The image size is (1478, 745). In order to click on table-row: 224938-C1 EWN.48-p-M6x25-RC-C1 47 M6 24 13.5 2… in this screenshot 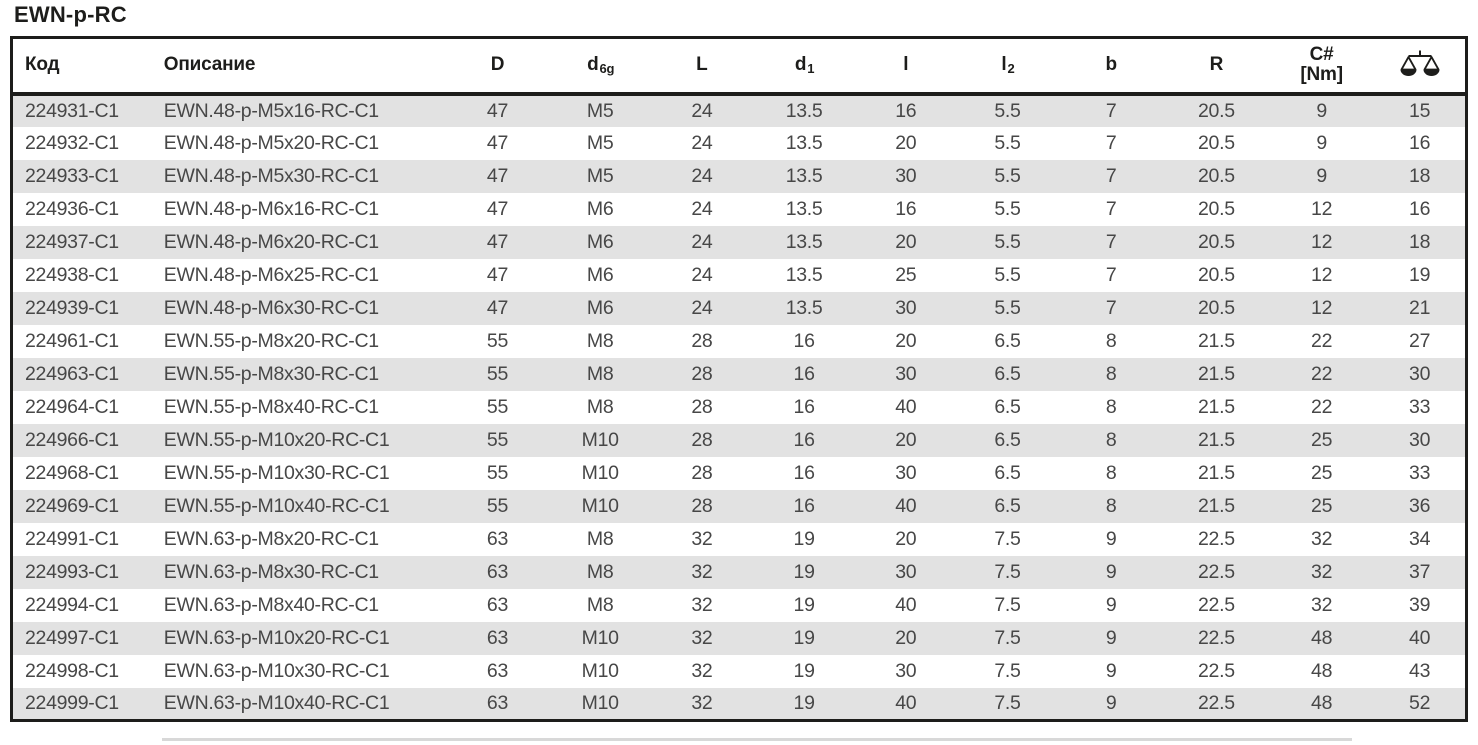, I will do `click(739, 275)`.